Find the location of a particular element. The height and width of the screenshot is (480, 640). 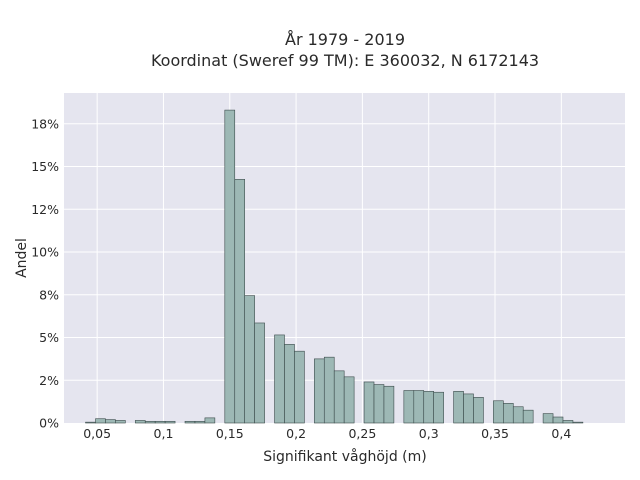

y-tick-label: 2% is located at coordinates (49, 380).